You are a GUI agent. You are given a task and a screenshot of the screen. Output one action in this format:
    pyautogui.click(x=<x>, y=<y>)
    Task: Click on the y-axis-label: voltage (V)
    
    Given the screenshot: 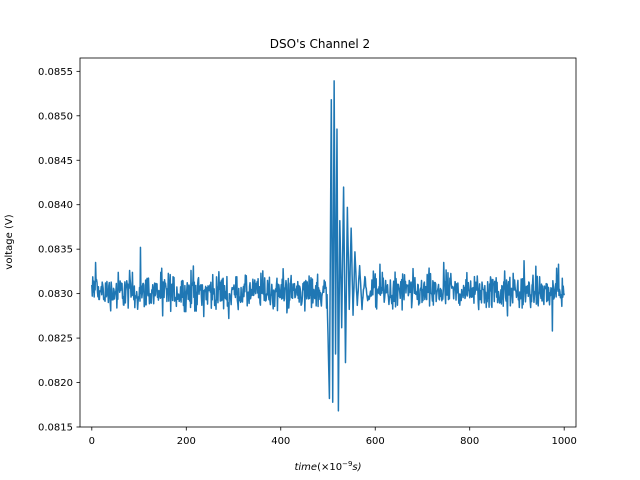 What is the action you would take?
    pyautogui.click(x=9, y=241)
    